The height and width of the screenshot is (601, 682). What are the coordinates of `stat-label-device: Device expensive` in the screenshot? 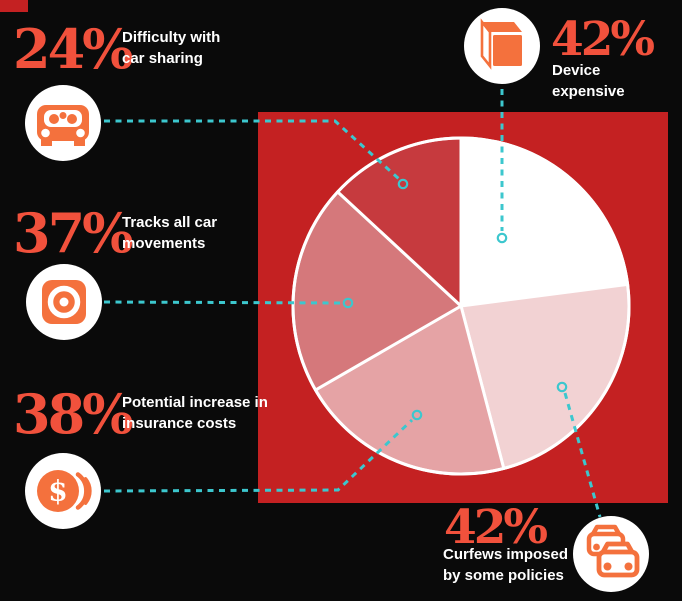 It's located at (588, 81).